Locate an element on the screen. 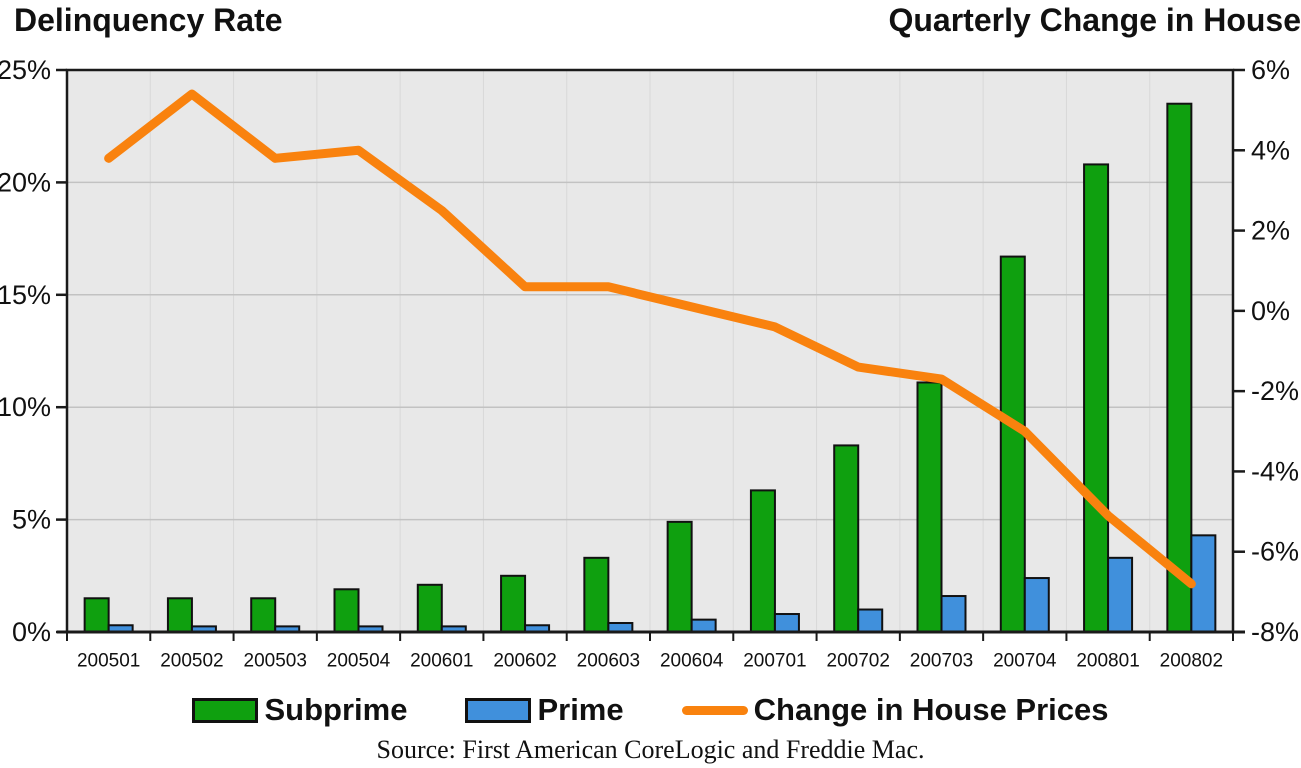  left-axis-title: Delinquency Rate is located at coordinates (148, 20).